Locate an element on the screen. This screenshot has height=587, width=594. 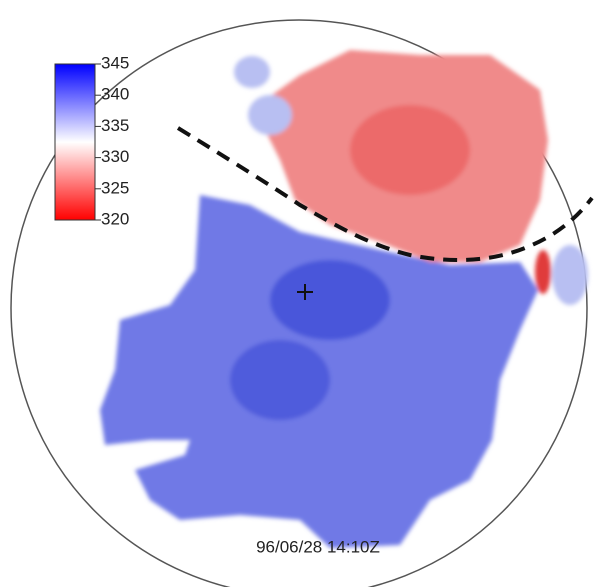
colorbar-label: 330 is located at coordinates (115, 156).